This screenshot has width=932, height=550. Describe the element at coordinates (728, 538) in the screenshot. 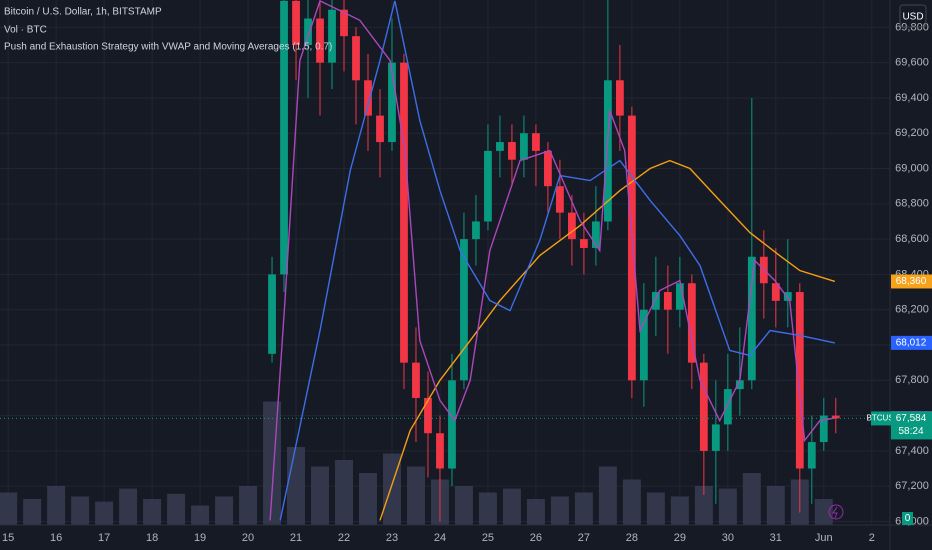

I see `x-tick-label: 30` at that location.